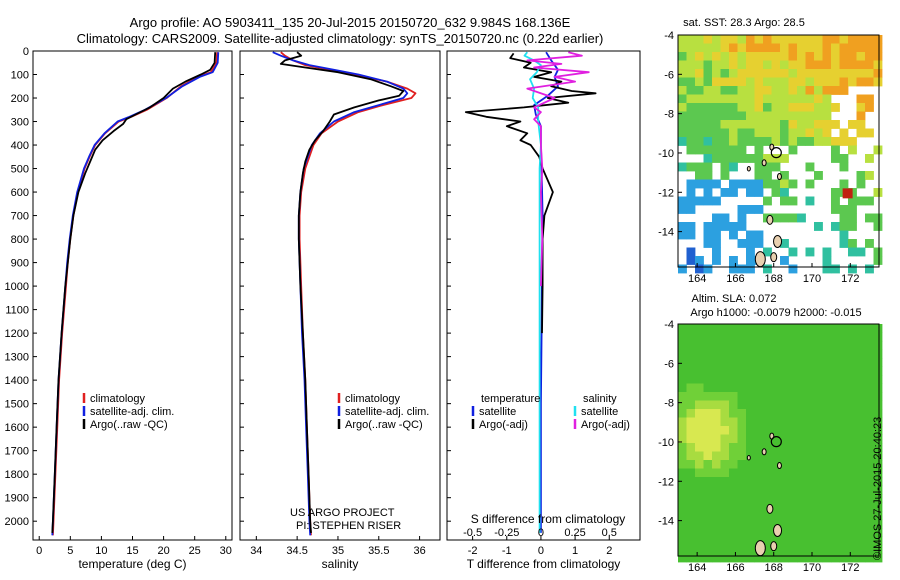 The height and width of the screenshot is (580, 900). What do you see at coordinates (770, 508) in the screenshot?
I see `sla-map-island` at bounding box center [770, 508].